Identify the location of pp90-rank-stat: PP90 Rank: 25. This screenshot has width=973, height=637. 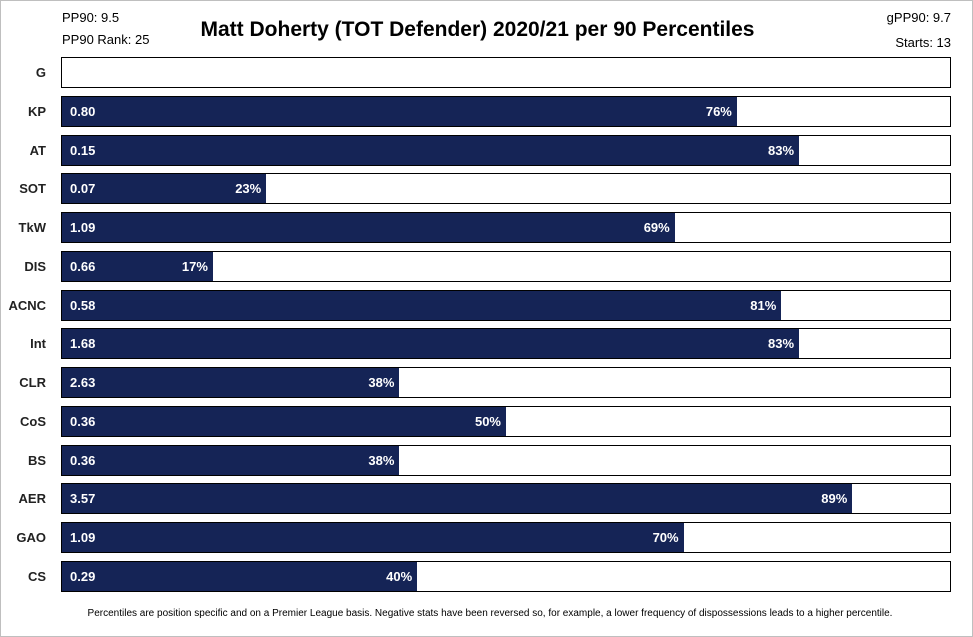
(106, 39).